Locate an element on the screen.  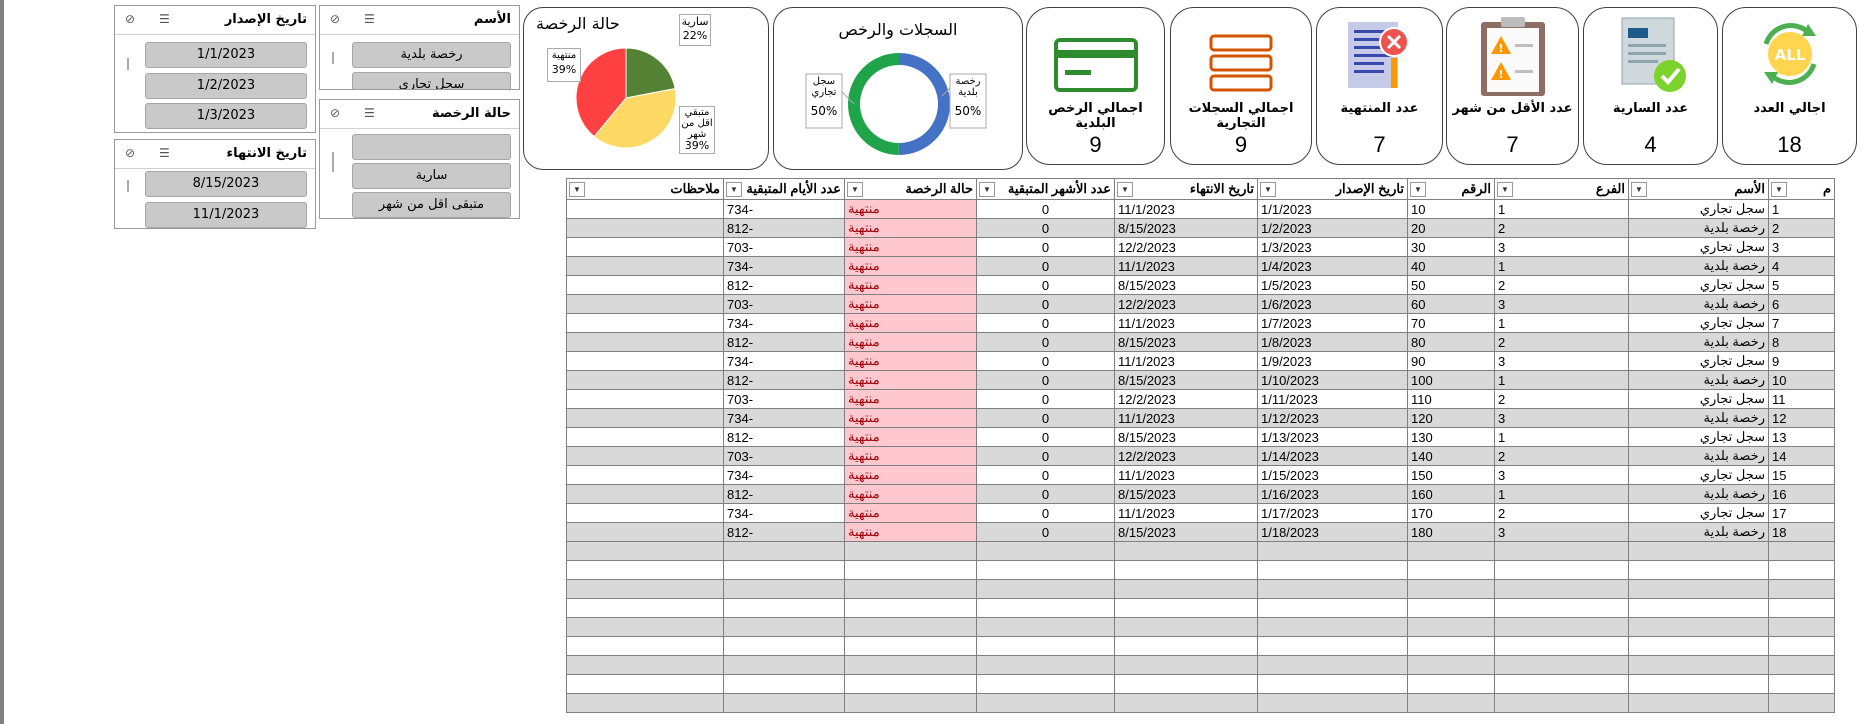
cell-issue-date: 1/8/2023 is located at coordinates (1332, 342).